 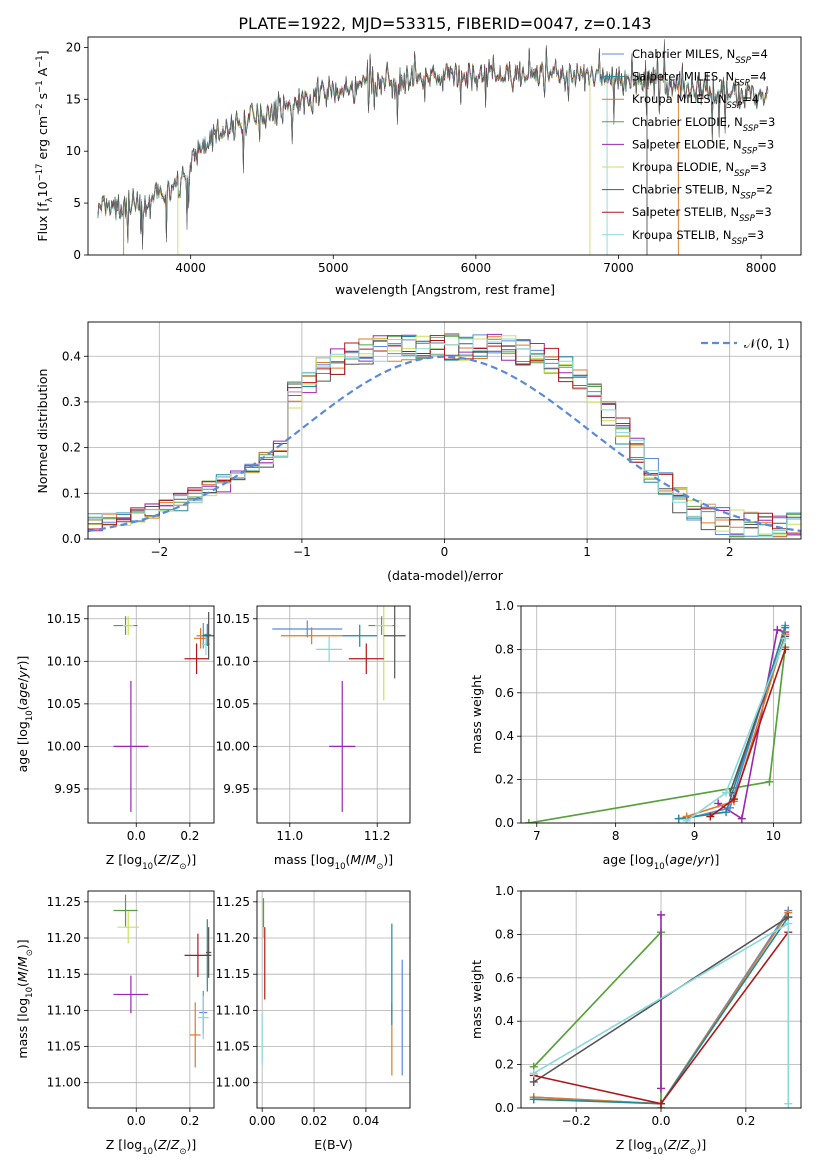 I want to click on y-axis-label-part: (, so click(x=22, y=984).